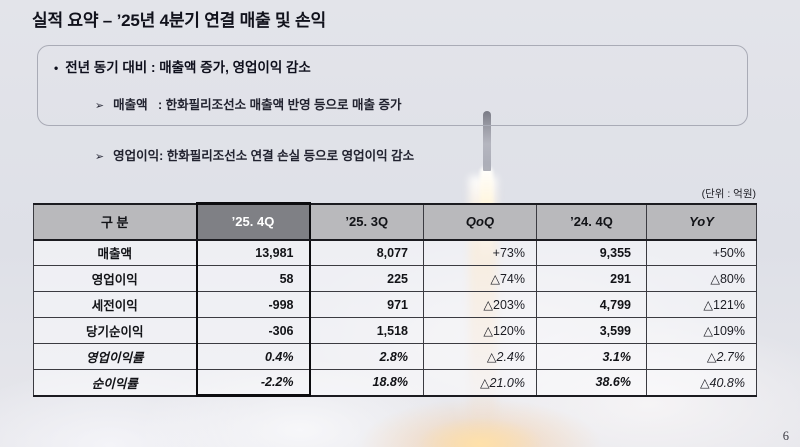  I want to click on cell-value: 4,799, so click(591, 304).